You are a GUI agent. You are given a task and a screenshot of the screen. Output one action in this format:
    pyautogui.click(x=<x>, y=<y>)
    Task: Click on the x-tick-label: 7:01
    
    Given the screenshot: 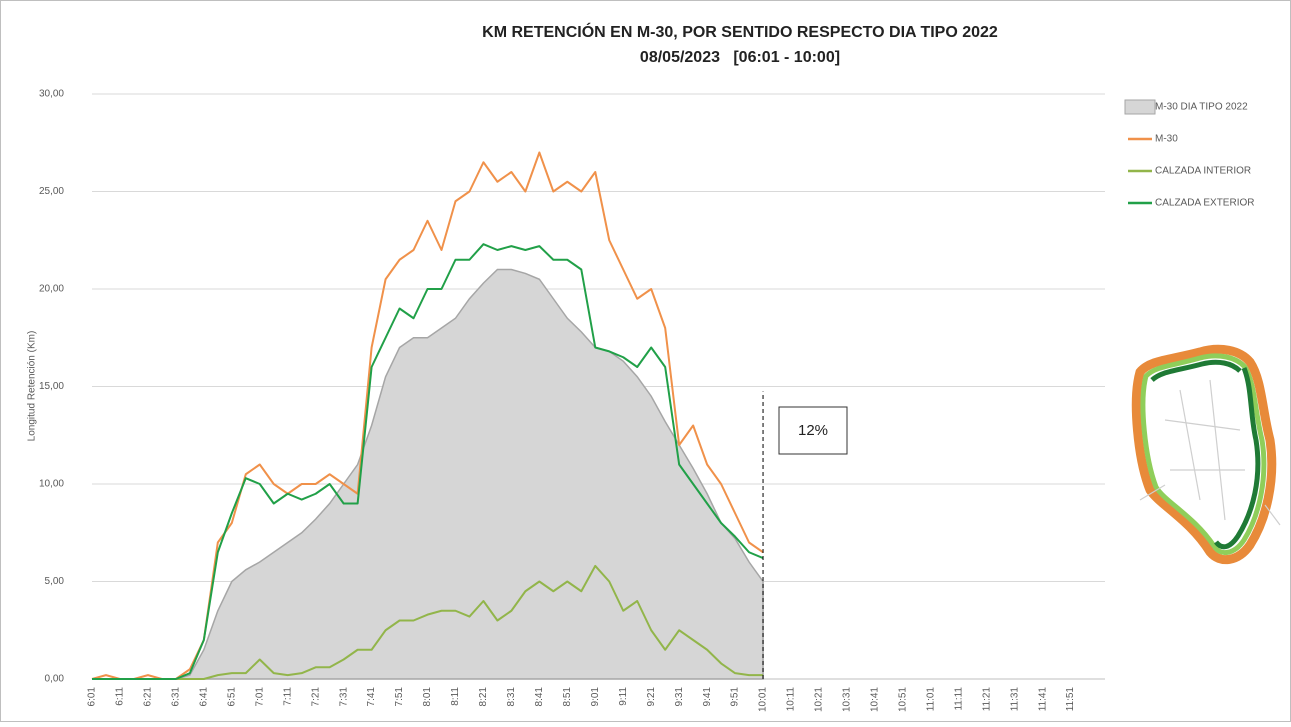 What is the action you would take?
    pyautogui.click(x=259, y=697)
    